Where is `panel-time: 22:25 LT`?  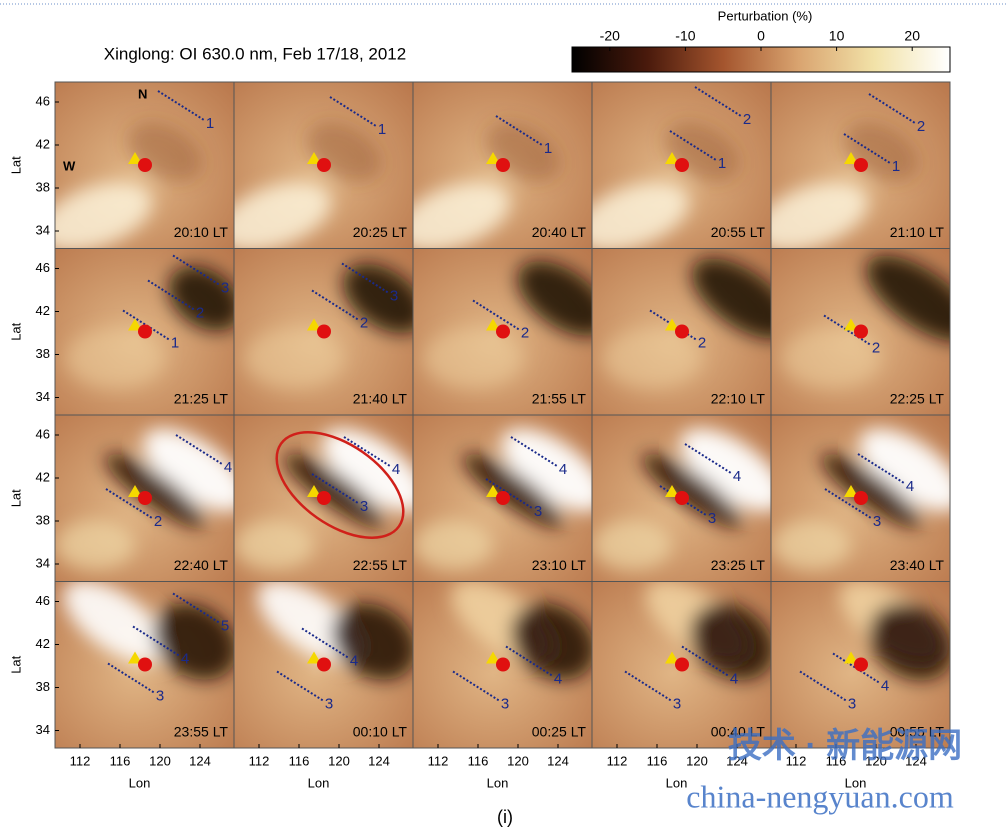 panel-time: 22:25 LT is located at coordinates (917, 399).